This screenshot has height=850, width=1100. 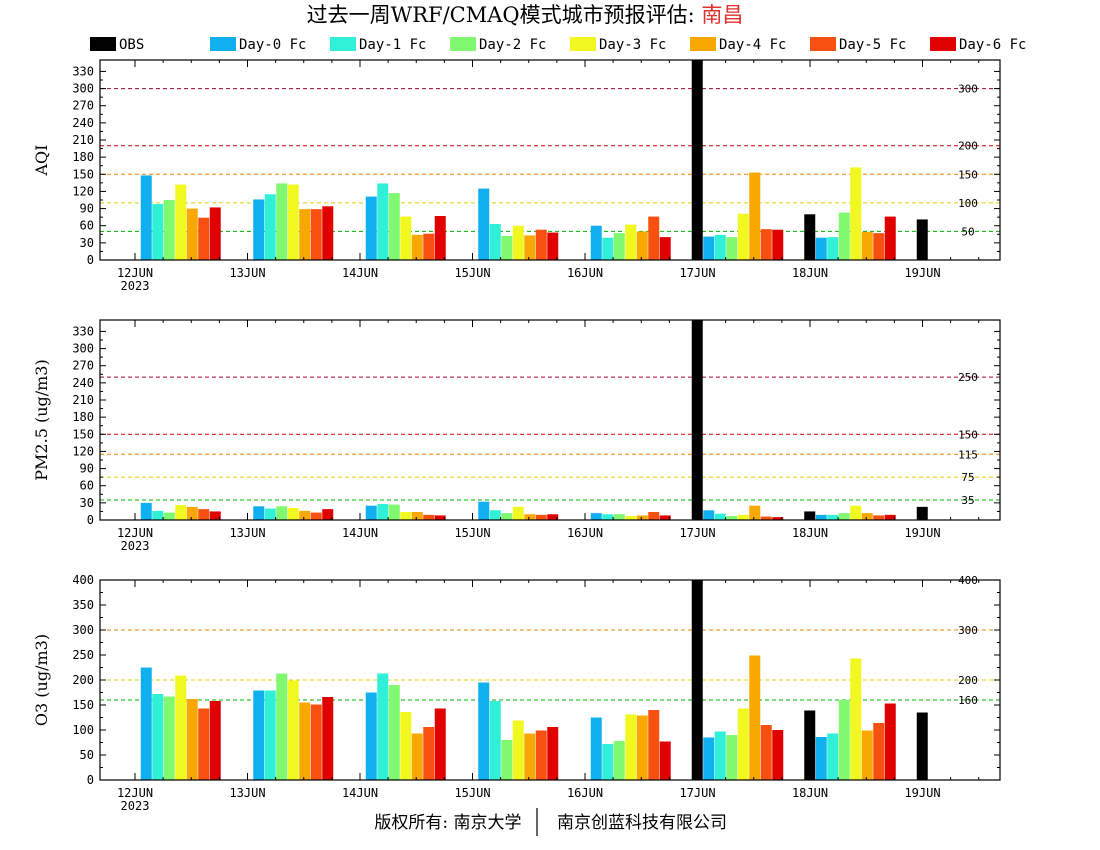 I want to click on y-axis-label: AQI, so click(x=41, y=161).